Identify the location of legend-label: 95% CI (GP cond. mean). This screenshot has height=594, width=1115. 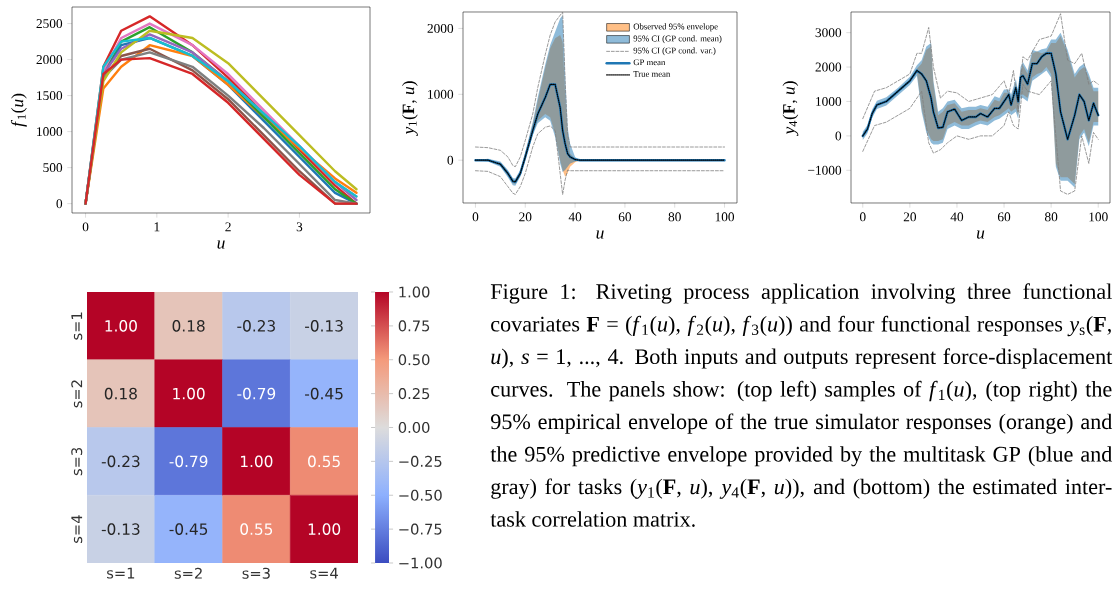
(677, 39).